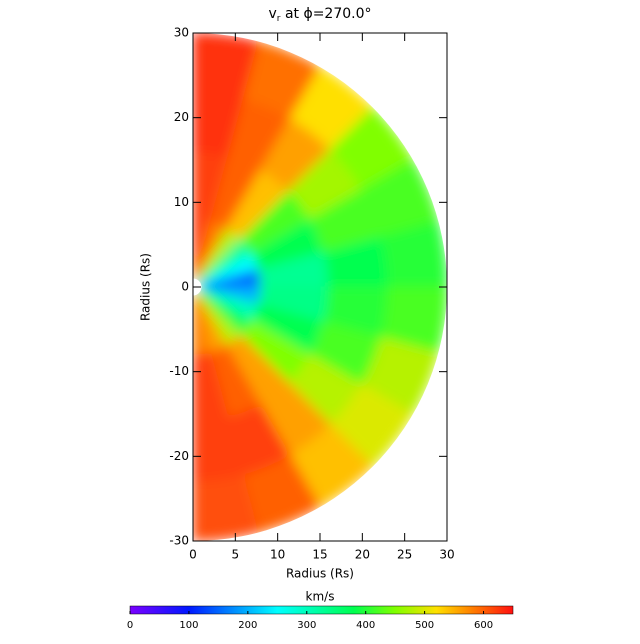 The height and width of the screenshot is (644, 640). I want to click on x-tick-label: 15, so click(319, 555).